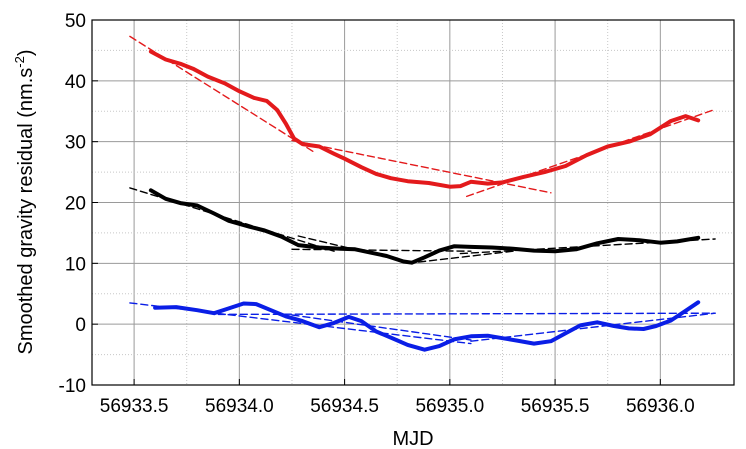 The image size is (746, 449). What do you see at coordinates (19, 62) in the screenshot?
I see `y-axis-title-superscript: -2` at bounding box center [19, 62].